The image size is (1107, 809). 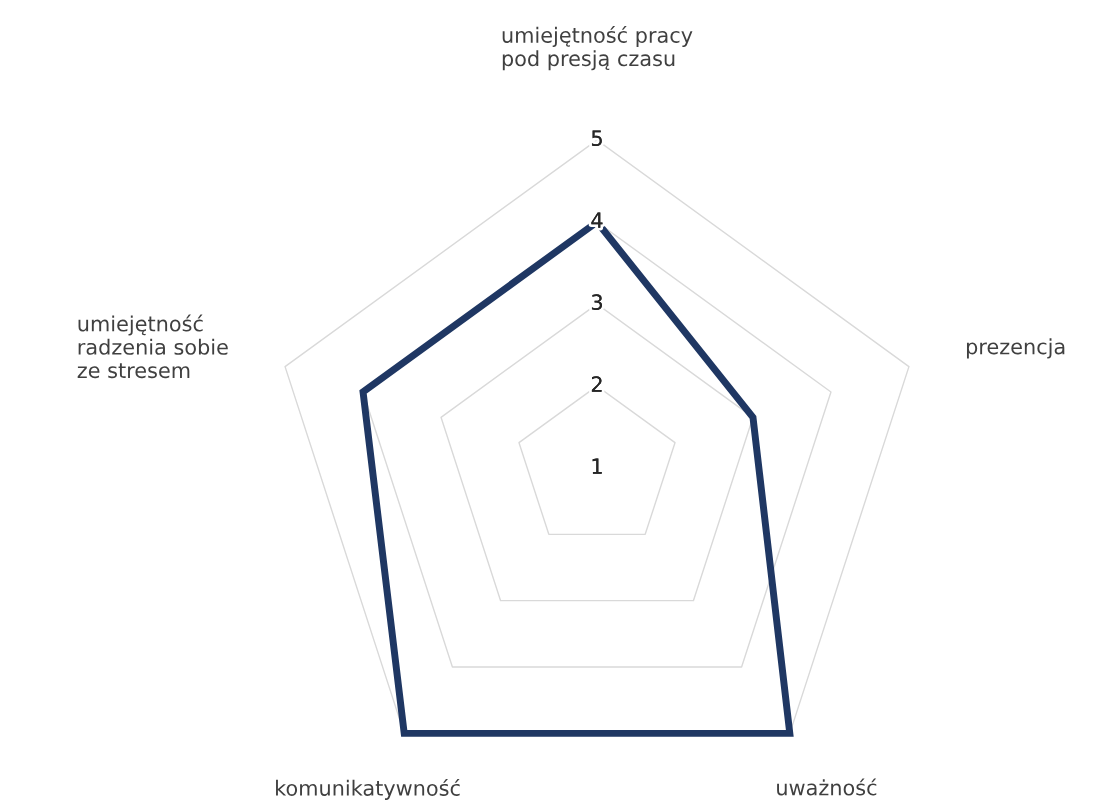 I want to click on spoke-label: uważność, so click(x=827, y=787).